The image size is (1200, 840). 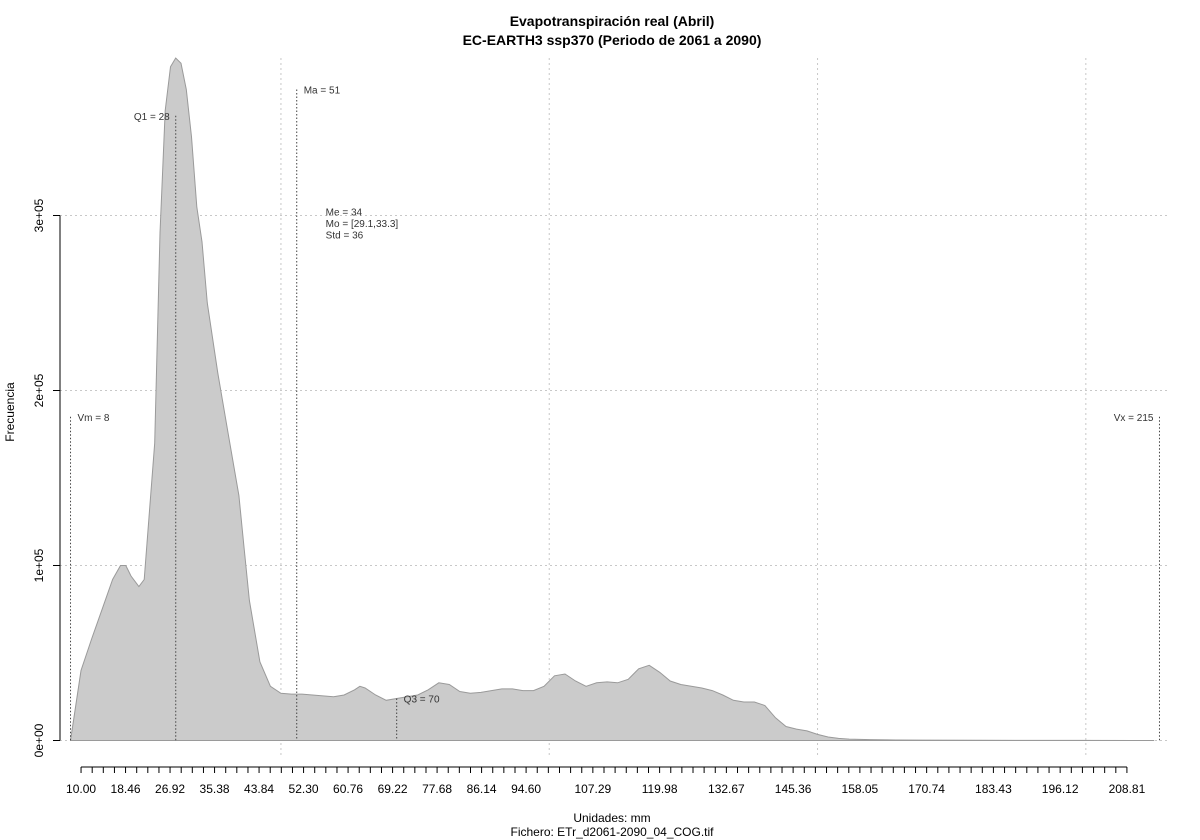 What do you see at coordinates (39, 215) in the screenshot?
I see `y-tick-label-3: 3e+05` at bounding box center [39, 215].